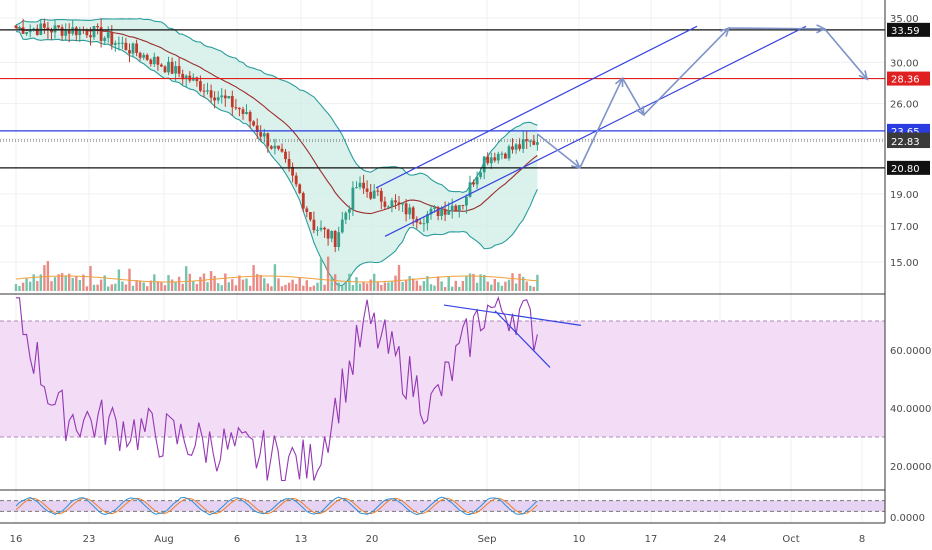 The height and width of the screenshot is (550, 932). What do you see at coordinates (164, 539) in the screenshot?
I see `time-tick-label: Aug` at bounding box center [164, 539].